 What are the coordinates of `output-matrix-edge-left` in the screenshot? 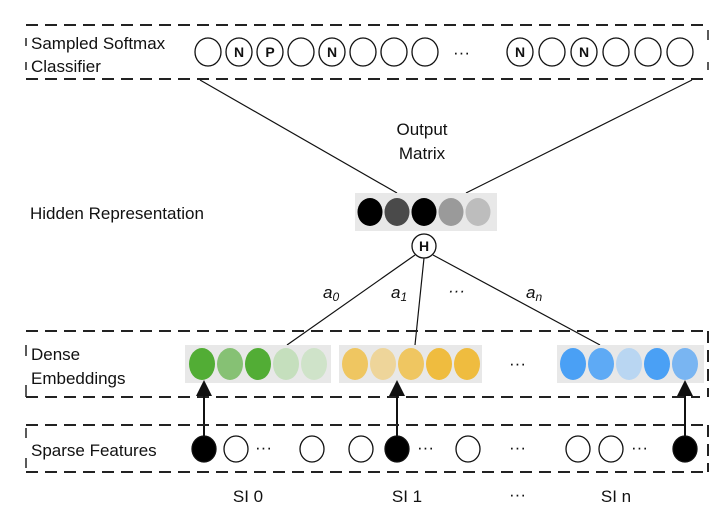 It's located at (298, 136).